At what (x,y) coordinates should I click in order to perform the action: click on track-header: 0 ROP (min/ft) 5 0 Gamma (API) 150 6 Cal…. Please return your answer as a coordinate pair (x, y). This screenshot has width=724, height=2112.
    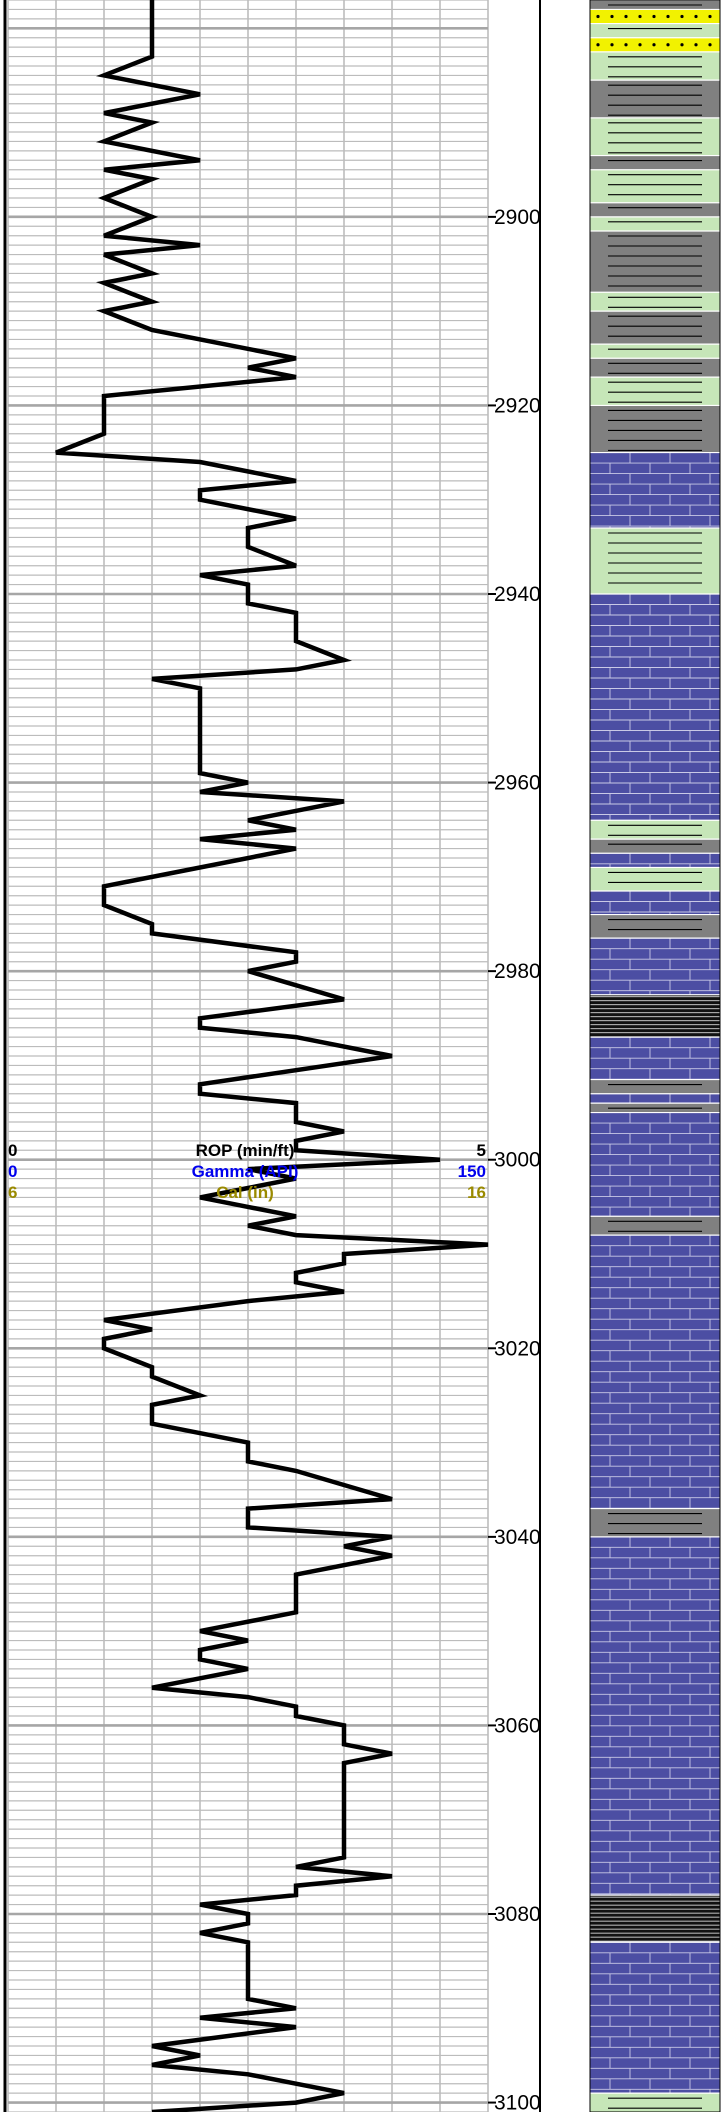
    Looking at the image, I should click on (247, 1171).